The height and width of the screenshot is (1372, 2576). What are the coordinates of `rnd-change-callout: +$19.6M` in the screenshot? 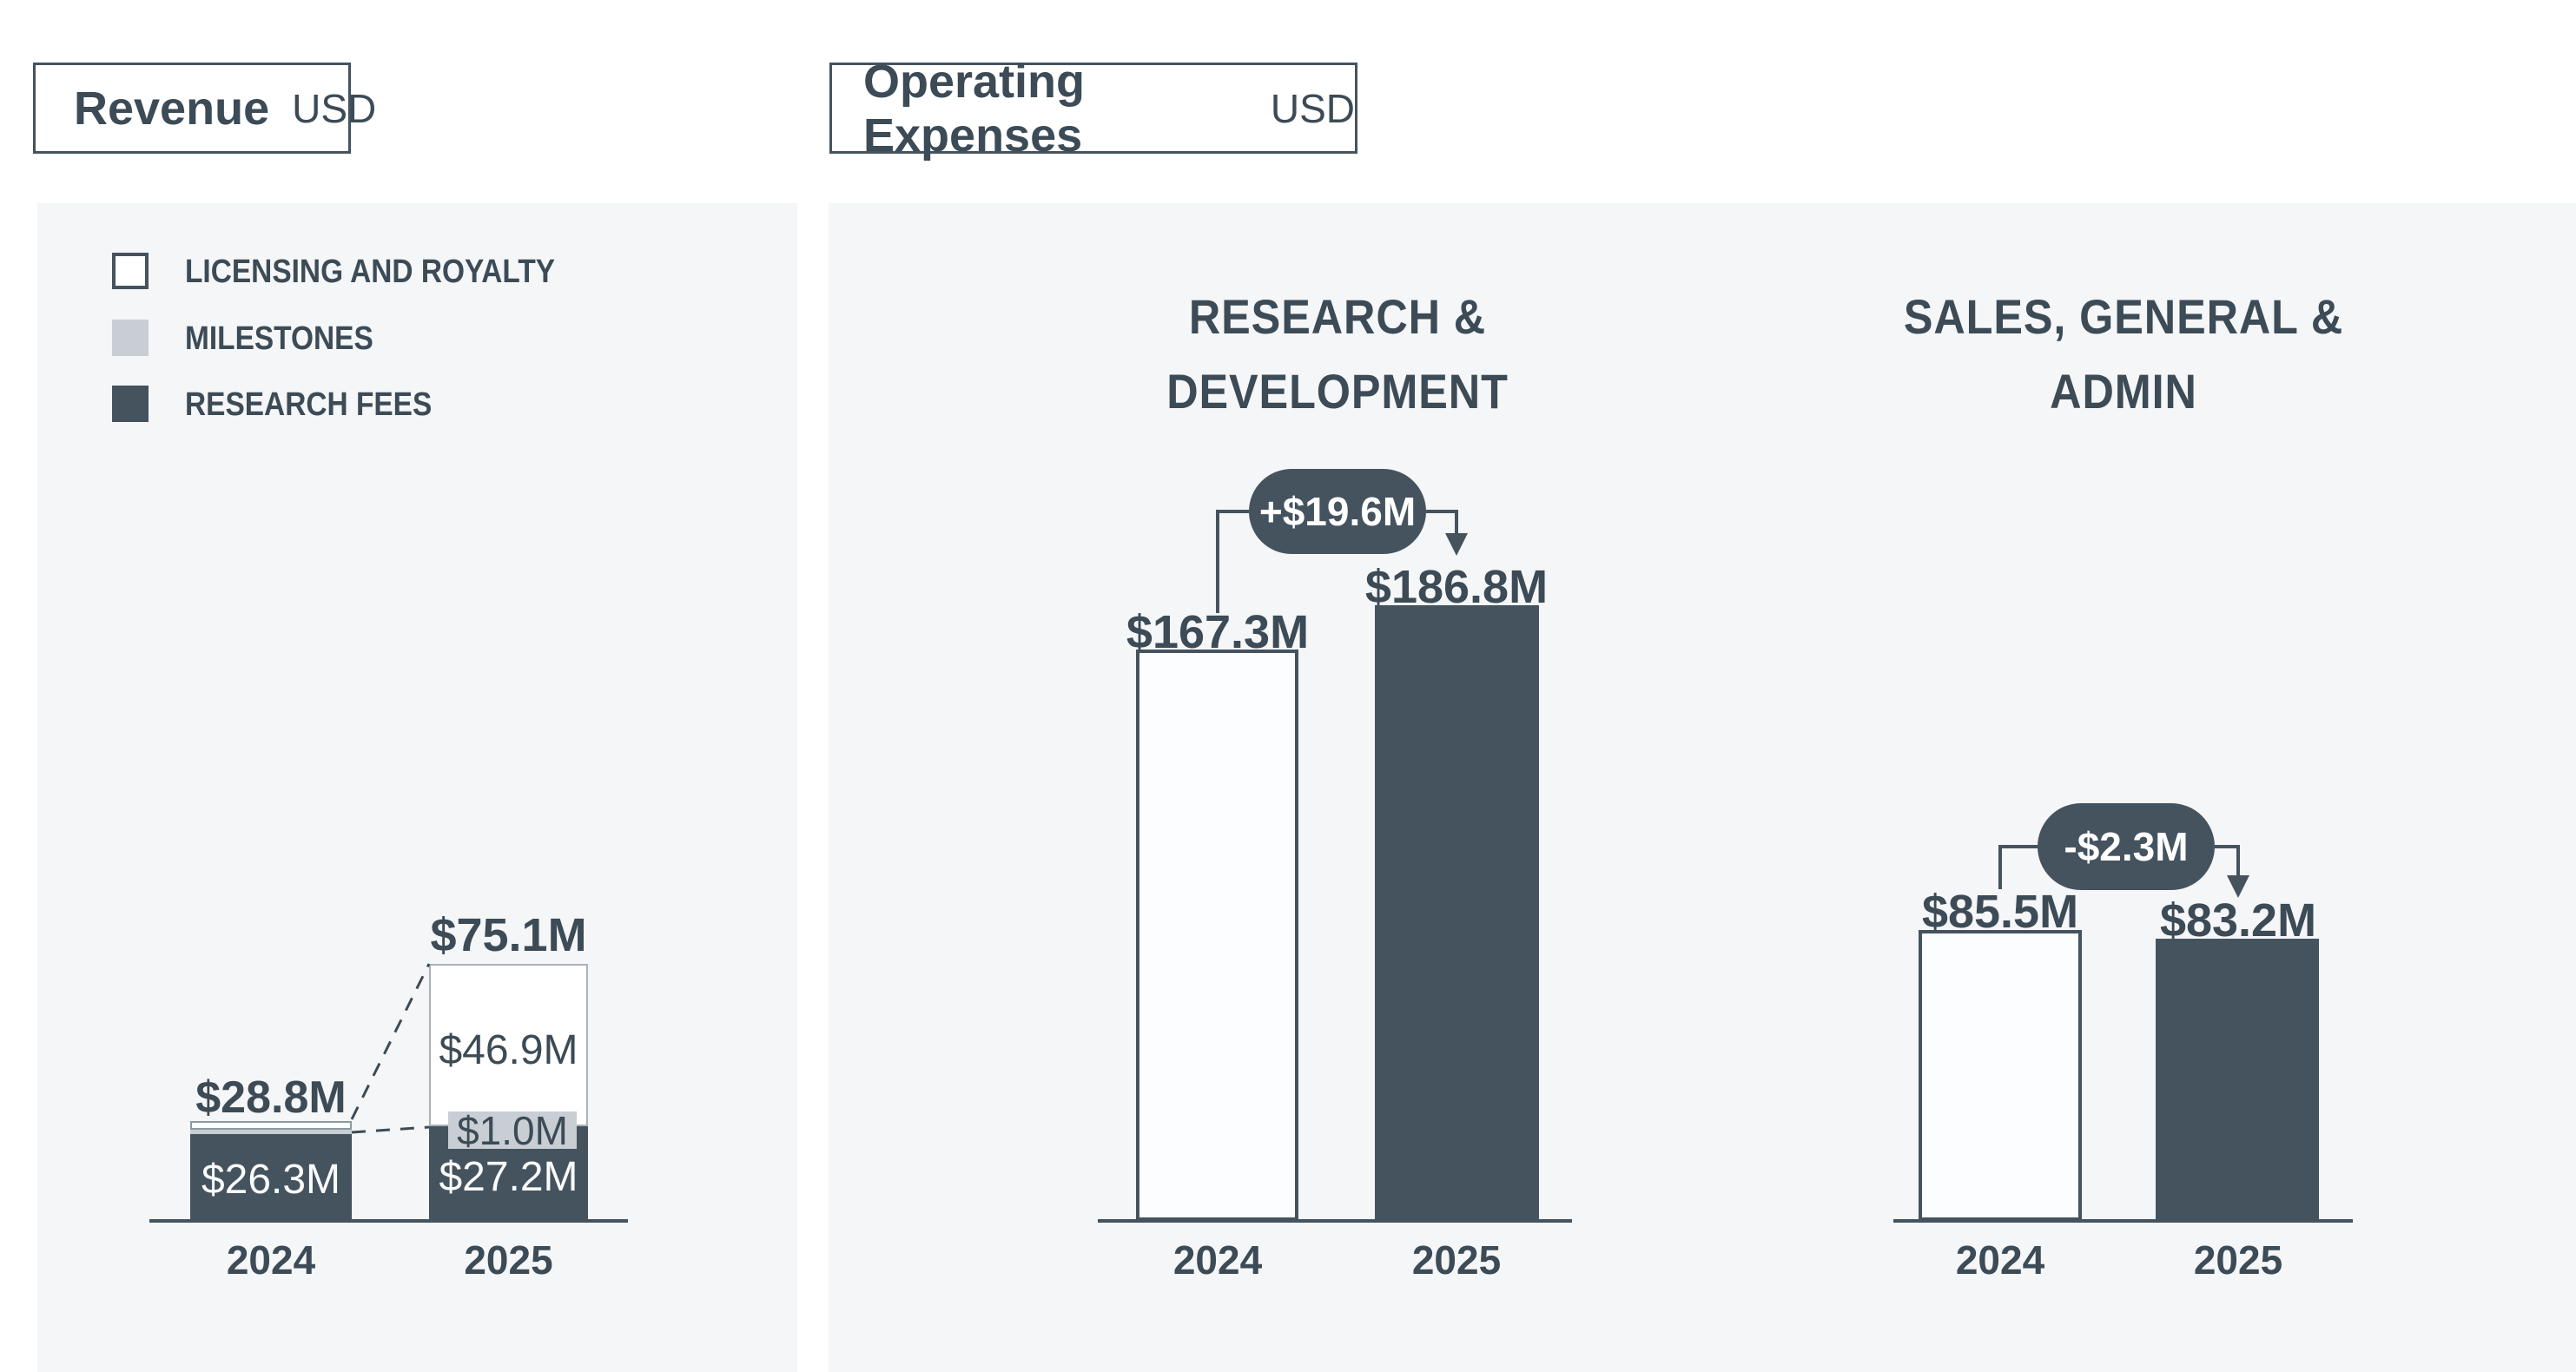 It's located at (1337, 511).